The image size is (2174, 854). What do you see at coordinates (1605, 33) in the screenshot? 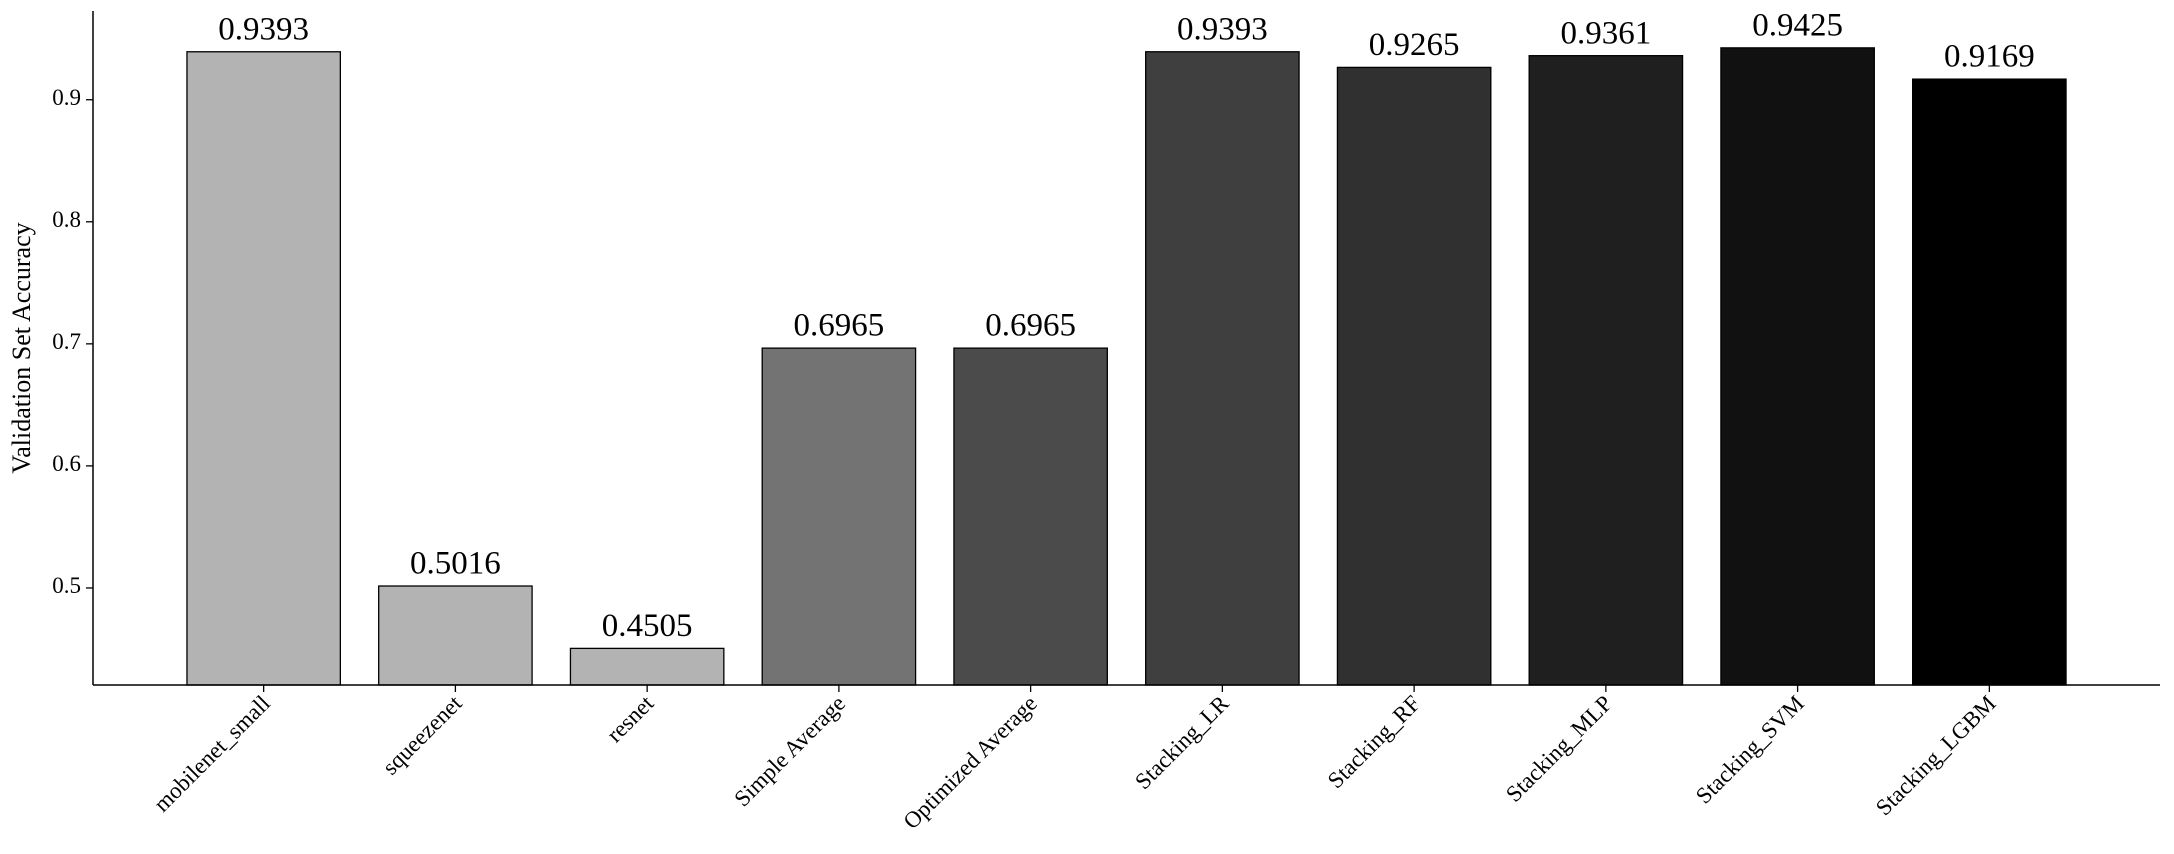
I see `value-label: 0.9361` at bounding box center [1605, 33].